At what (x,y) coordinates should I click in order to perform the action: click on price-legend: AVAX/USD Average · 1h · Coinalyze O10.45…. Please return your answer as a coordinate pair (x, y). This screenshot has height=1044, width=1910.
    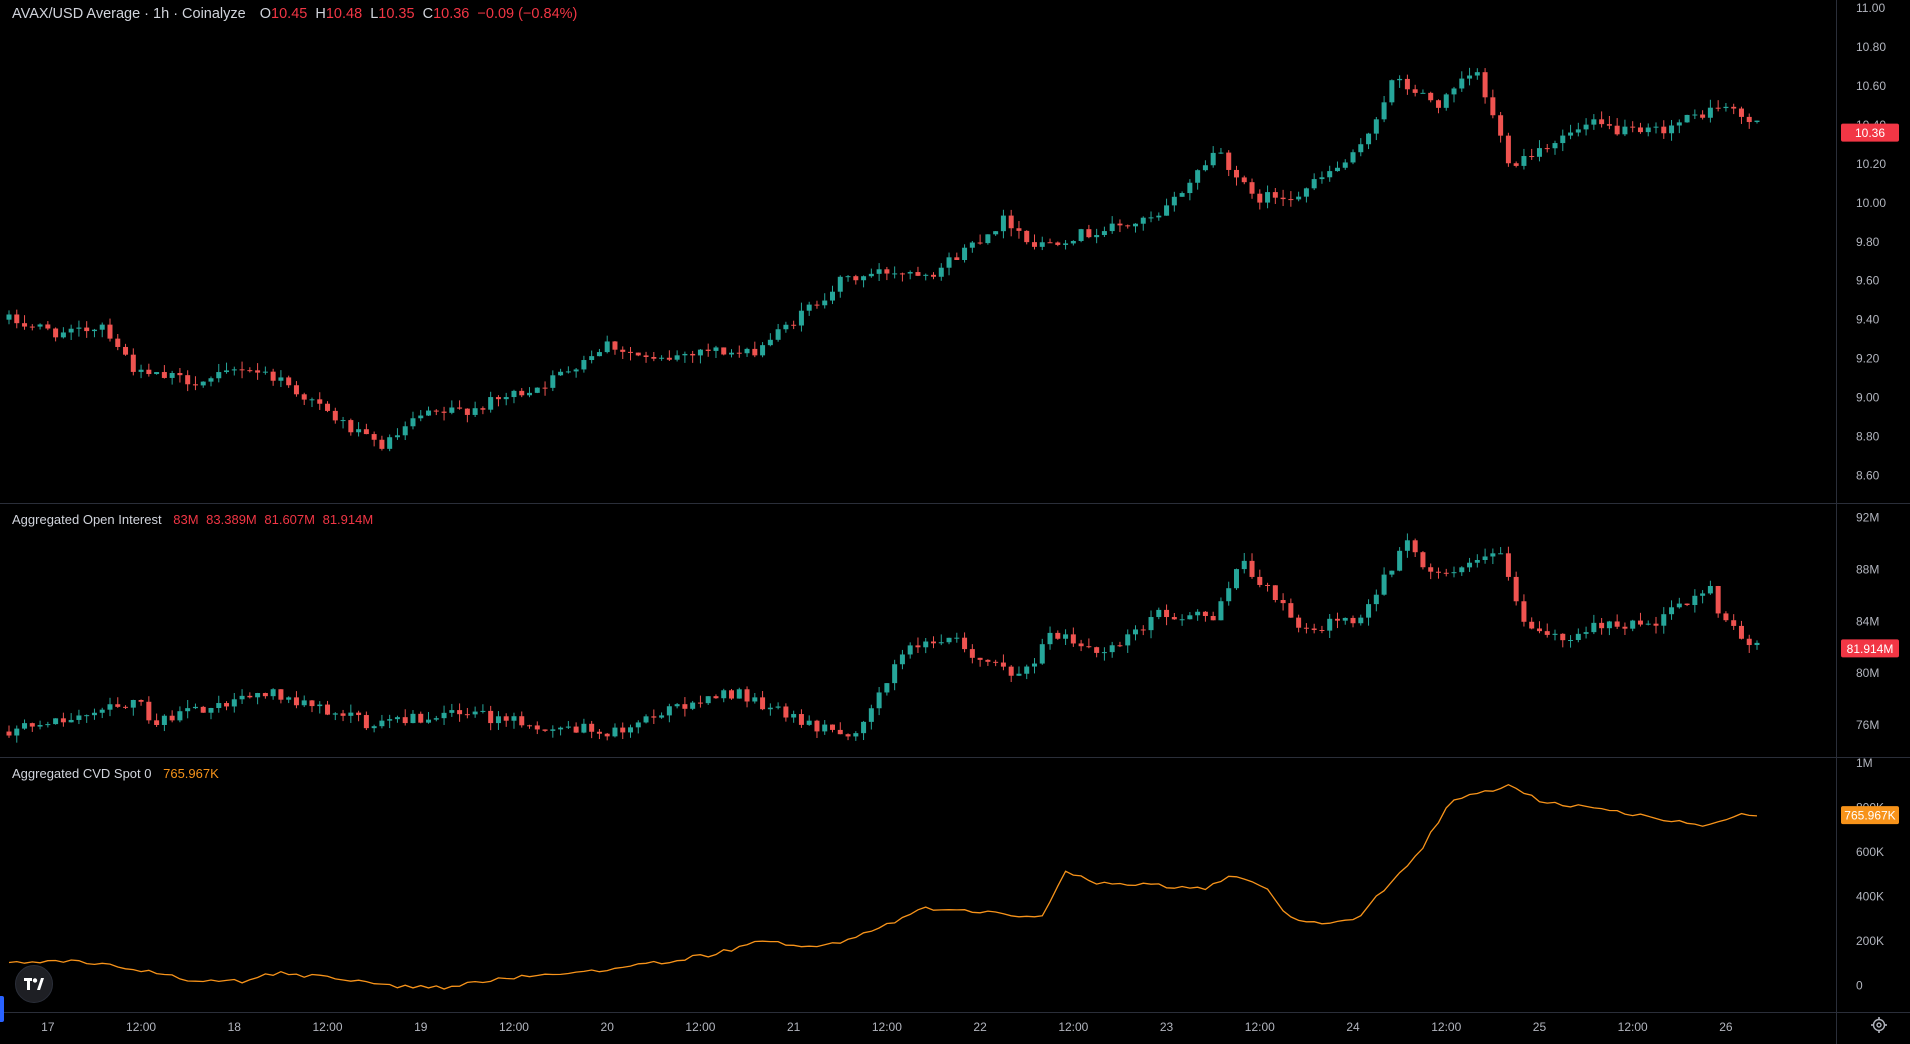
    Looking at the image, I should click on (296, 14).